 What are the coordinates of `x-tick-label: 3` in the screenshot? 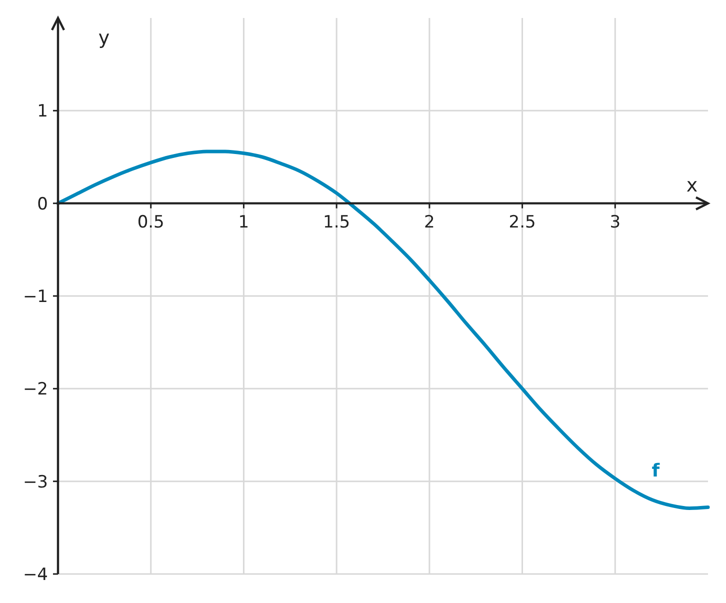 It's located at (615, 222).